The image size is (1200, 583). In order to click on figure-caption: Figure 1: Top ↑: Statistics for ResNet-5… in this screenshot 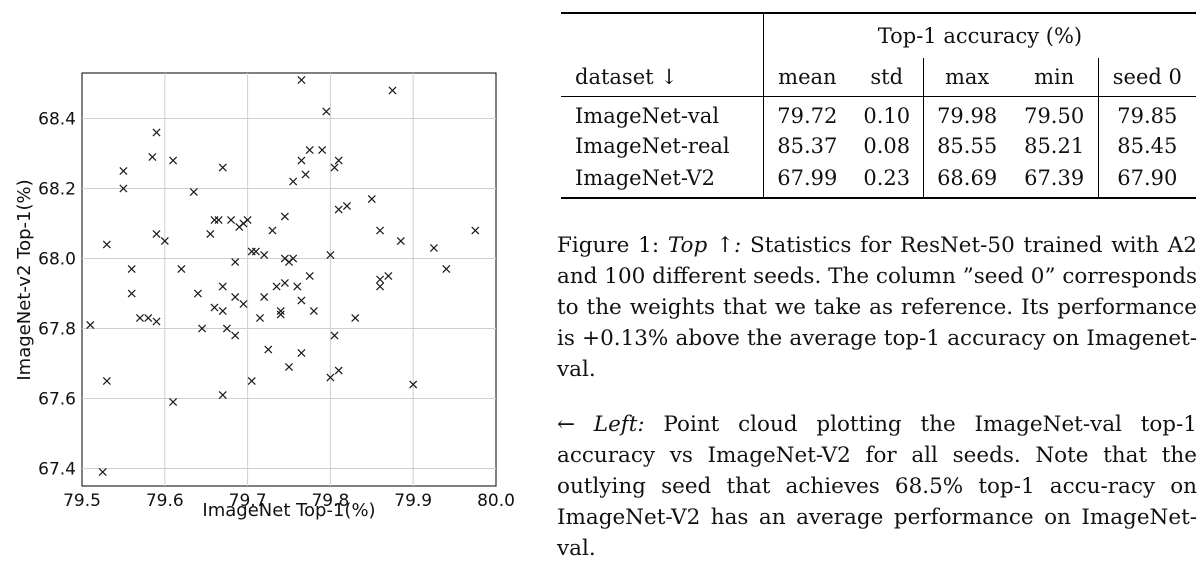, I will do `click(877, 307)`.